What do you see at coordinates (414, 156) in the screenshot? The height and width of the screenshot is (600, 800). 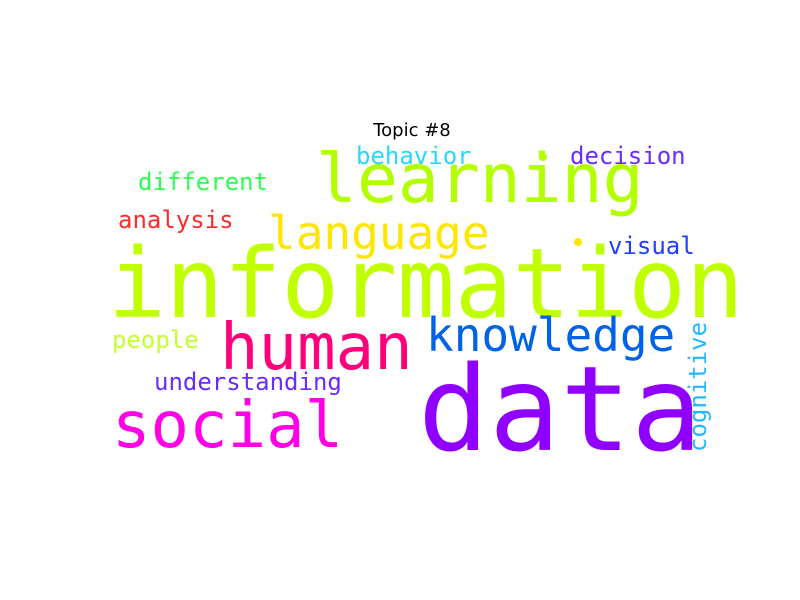 I see `word-behavior: behavior` at bounding box center [414, 156].